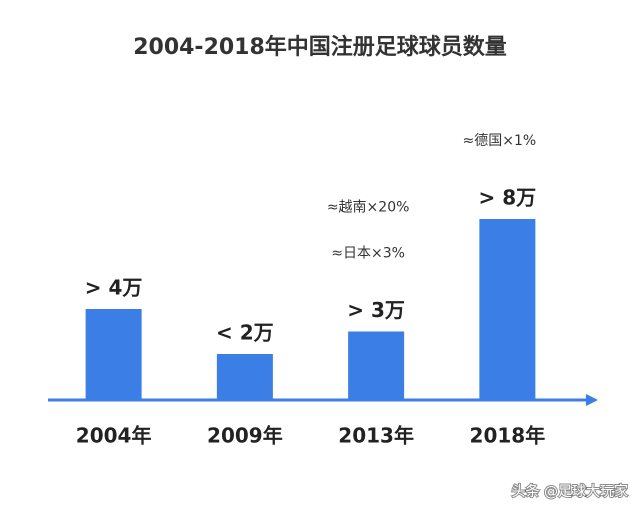 The width and height of the screenshot is (640, 516). What do you see at coordinates (592, 400) in the screenshot?
I see `axis-arrow` at bounding box center [592, 400].